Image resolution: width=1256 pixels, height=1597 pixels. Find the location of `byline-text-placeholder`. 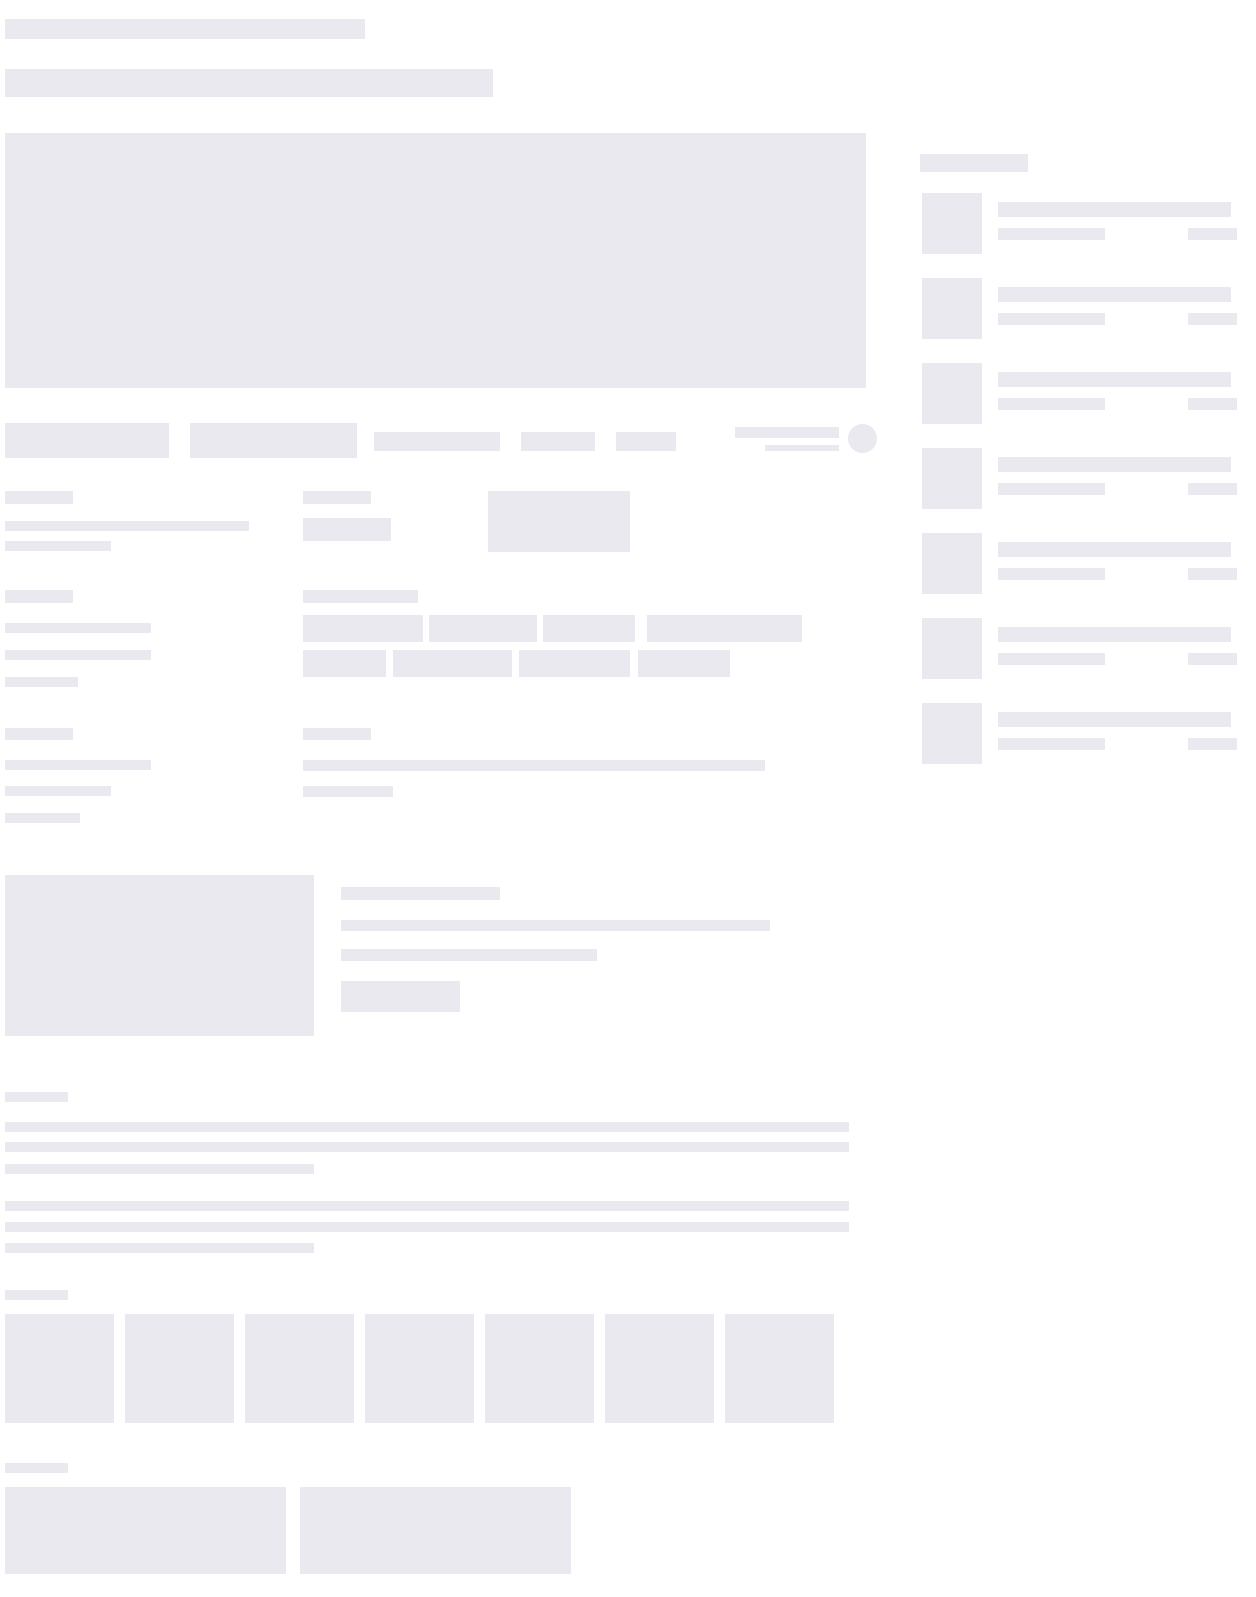

byline-text-placeholder is located at coordinates (787, 432).